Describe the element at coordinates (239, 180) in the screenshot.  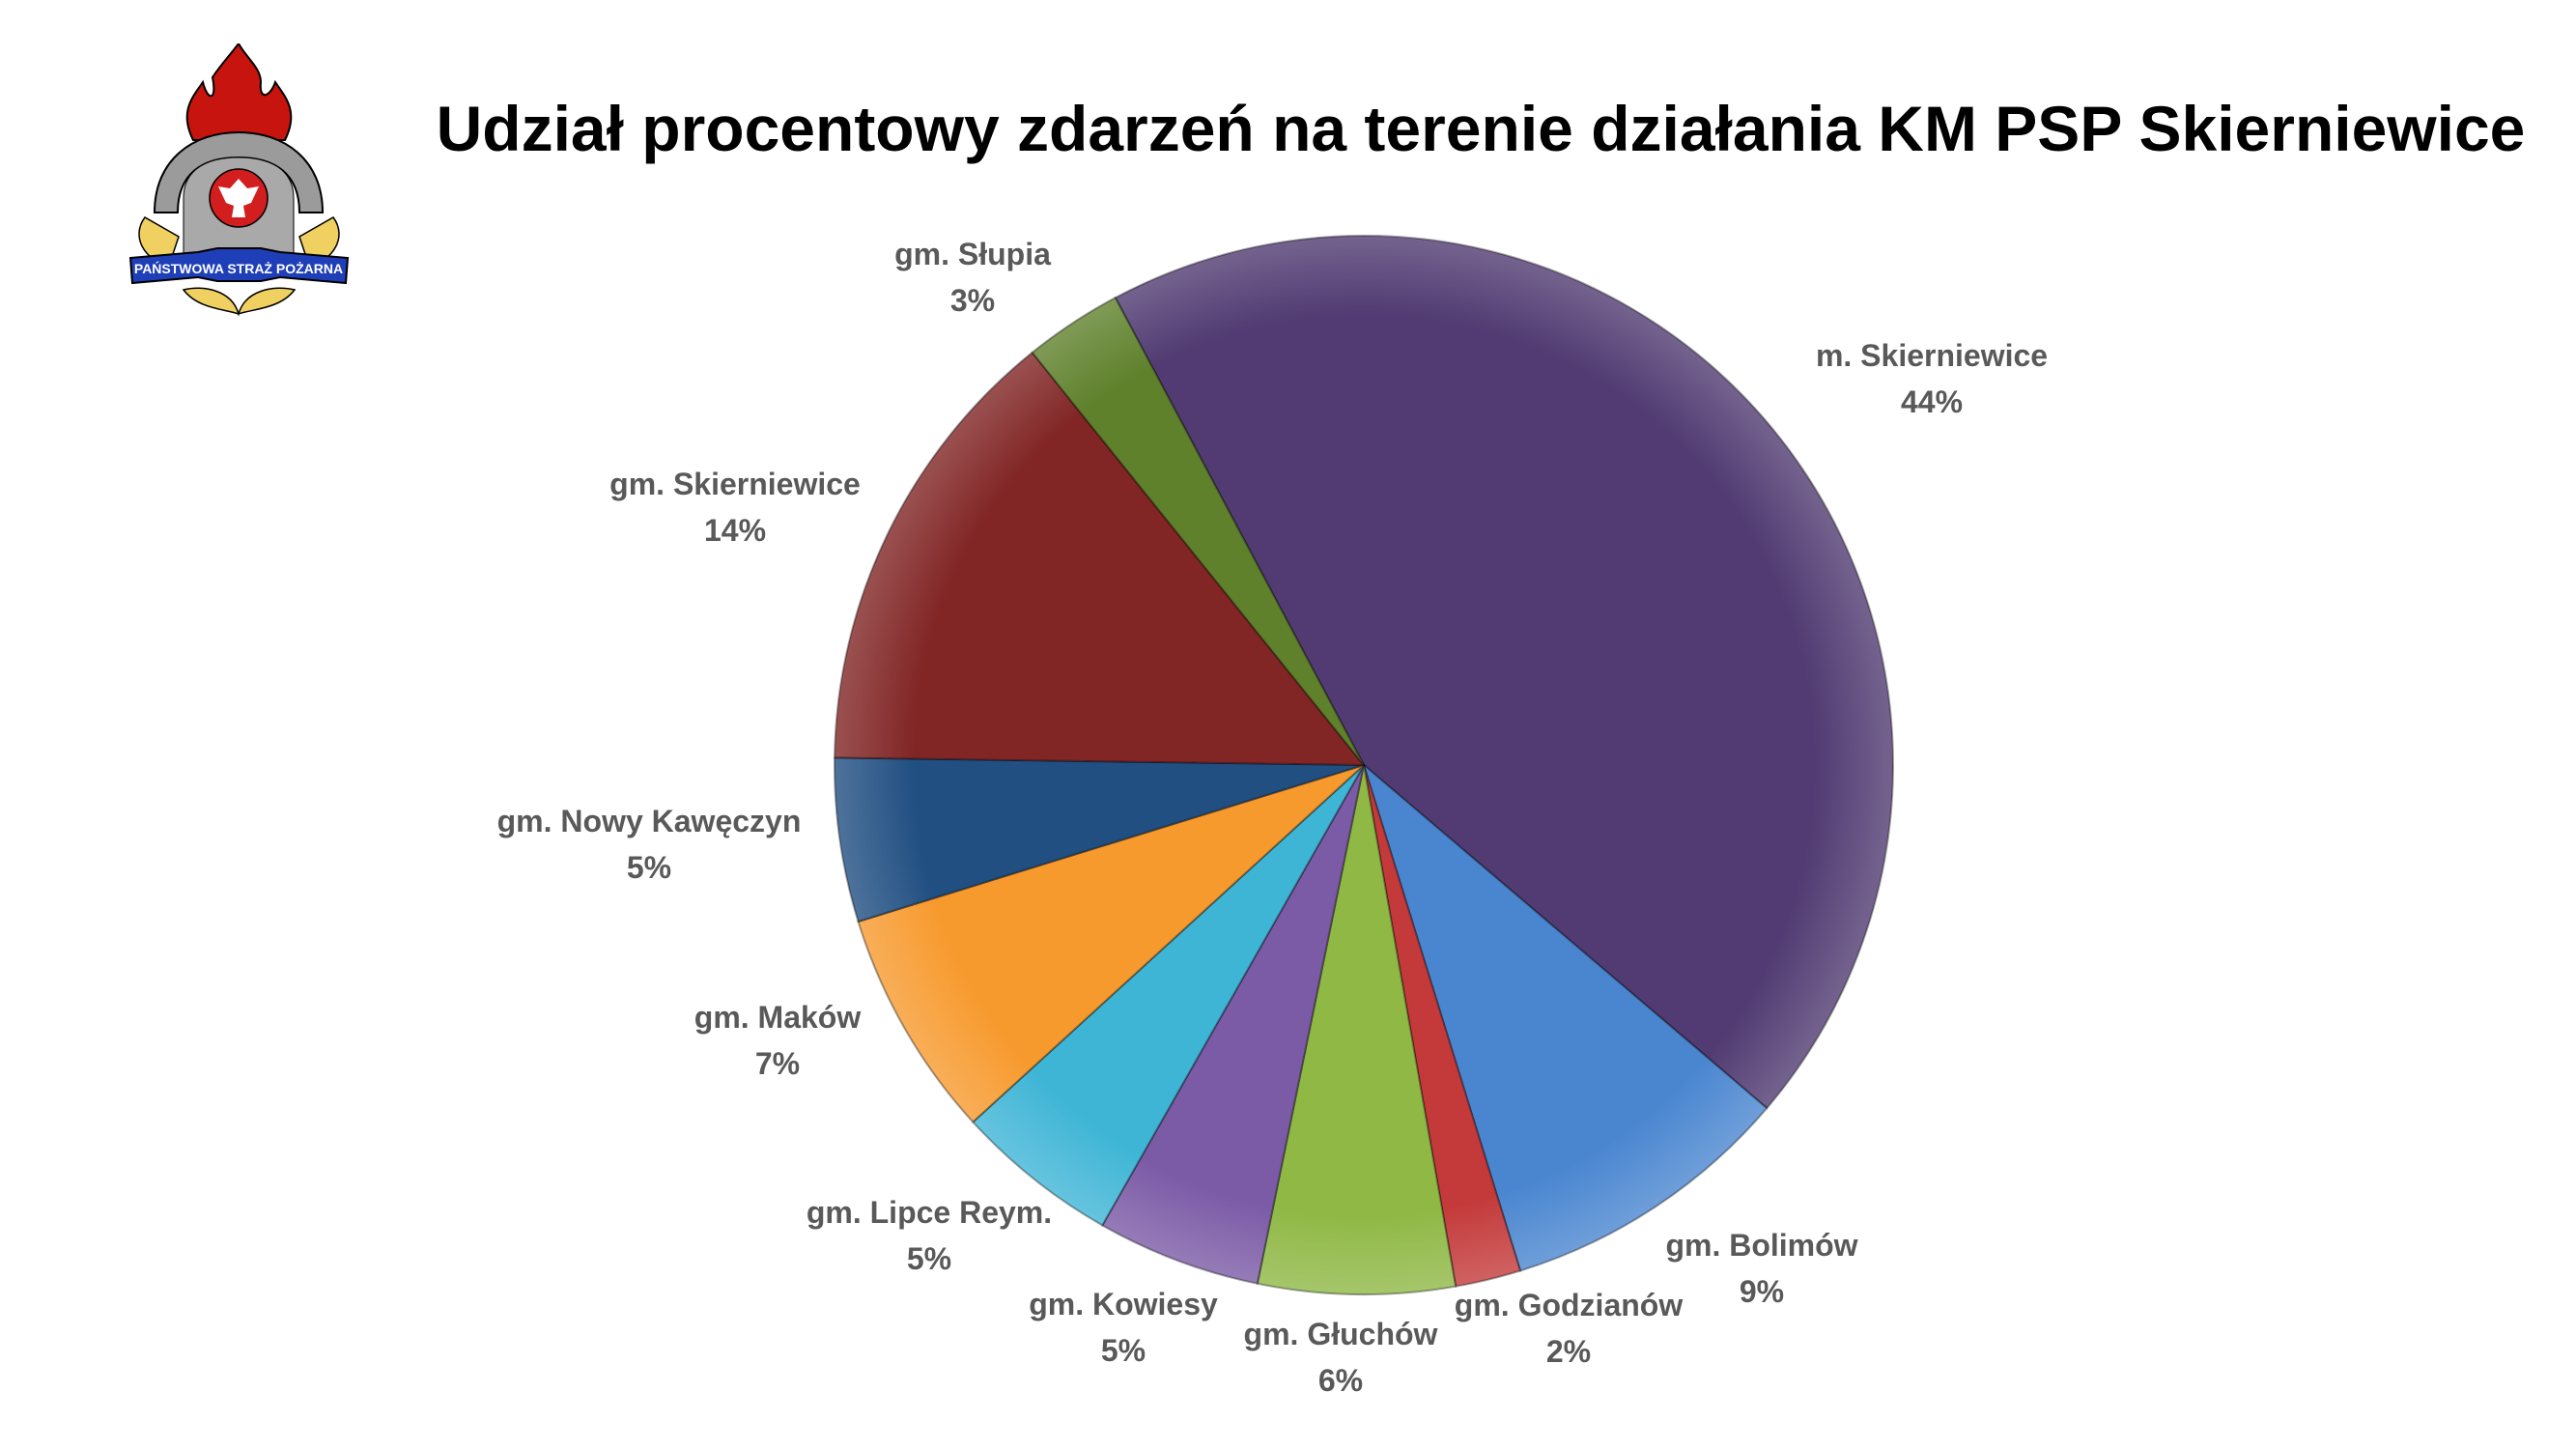
I see `psp-logo: PAŃSTWOWA STRAŻ POŻARNA` at that location.